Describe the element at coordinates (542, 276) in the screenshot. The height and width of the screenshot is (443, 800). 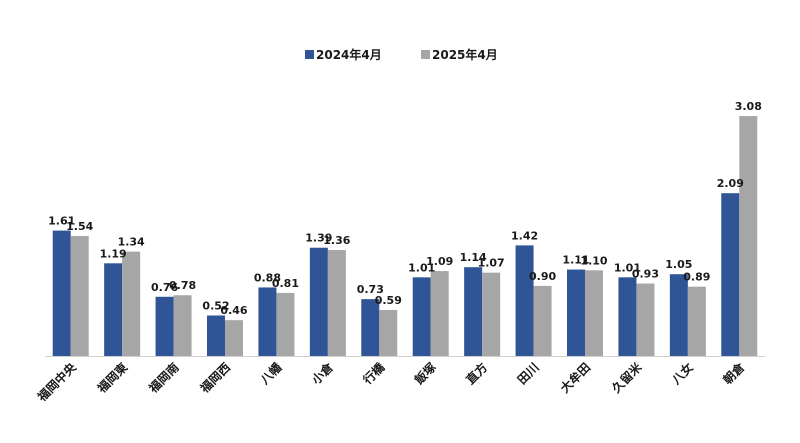
I see `value-label-1-9: 0.90` at that location.